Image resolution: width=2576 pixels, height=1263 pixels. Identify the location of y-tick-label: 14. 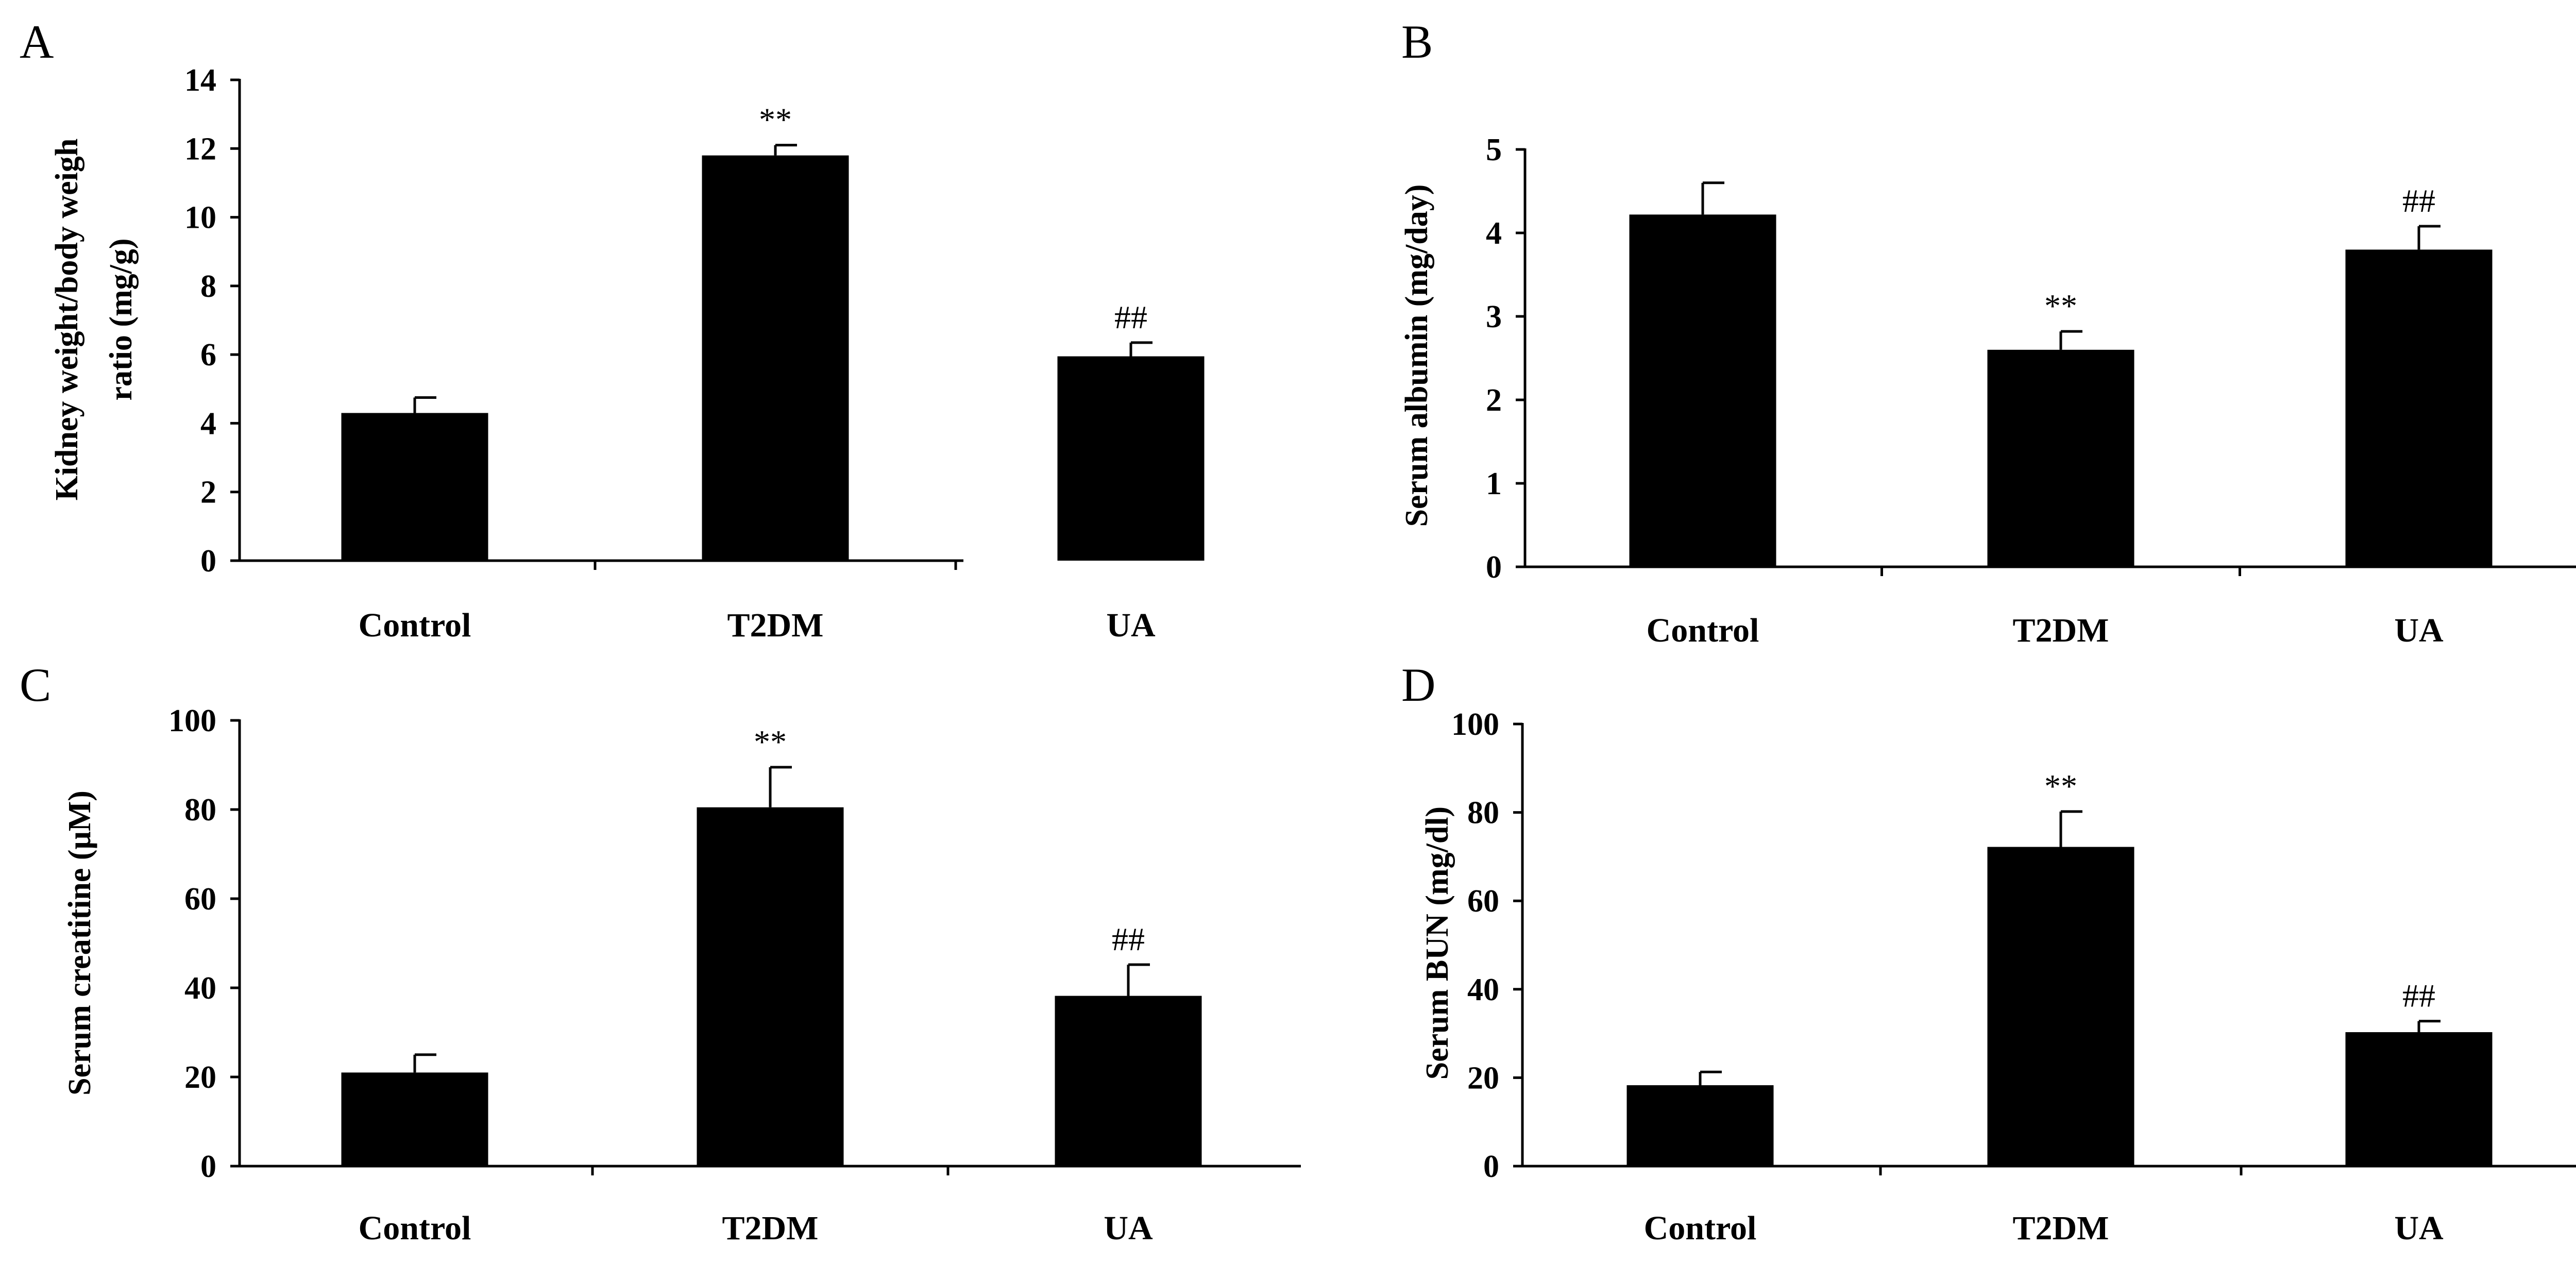
(200, 80).